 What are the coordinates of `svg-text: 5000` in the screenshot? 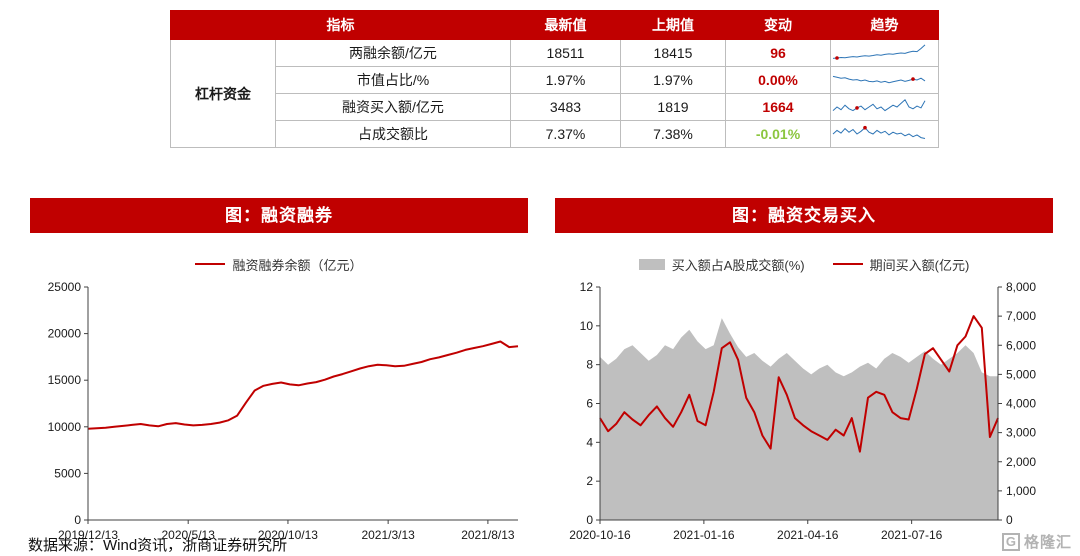 It's located at (67, 473).